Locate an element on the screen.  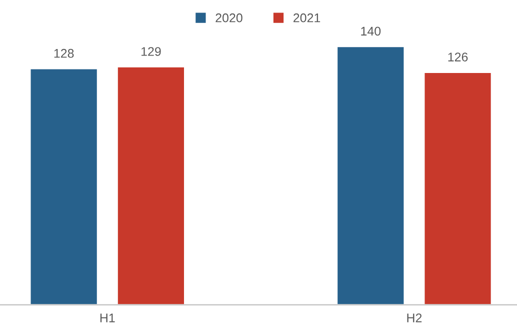
data-label: 129 is located at coordinates (151, 51).